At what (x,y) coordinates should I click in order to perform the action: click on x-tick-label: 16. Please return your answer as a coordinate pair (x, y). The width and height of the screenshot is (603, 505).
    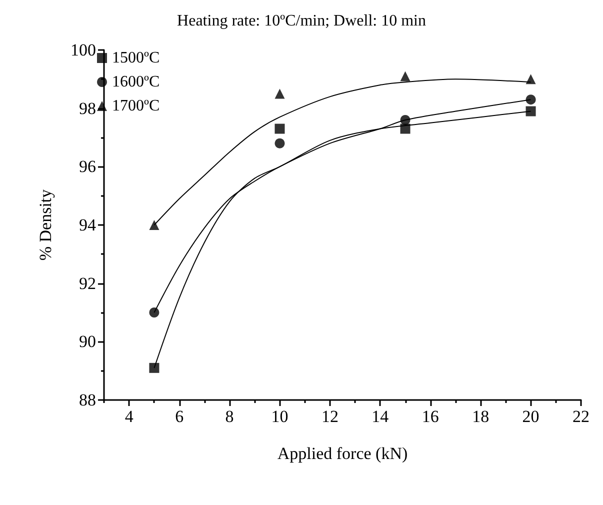
    Looking at the image, I should click on (430, 416).